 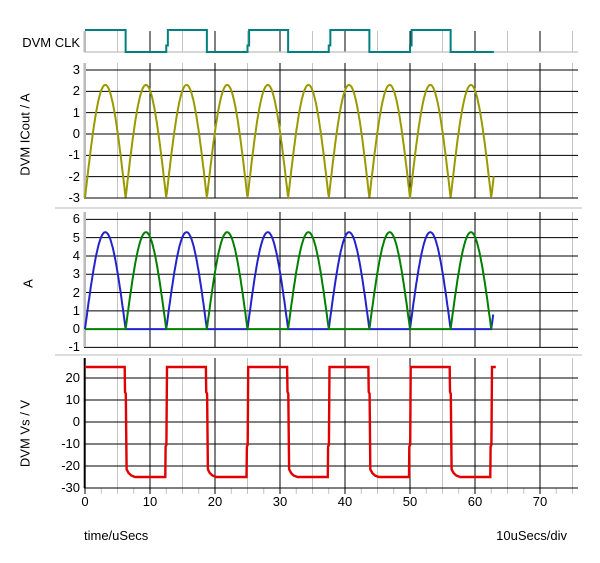 What do you see at coordinates (25, 134) in the screenshot?
I see `icout-axis-label: DVM ICout / A` at bounding box center [25, 134].